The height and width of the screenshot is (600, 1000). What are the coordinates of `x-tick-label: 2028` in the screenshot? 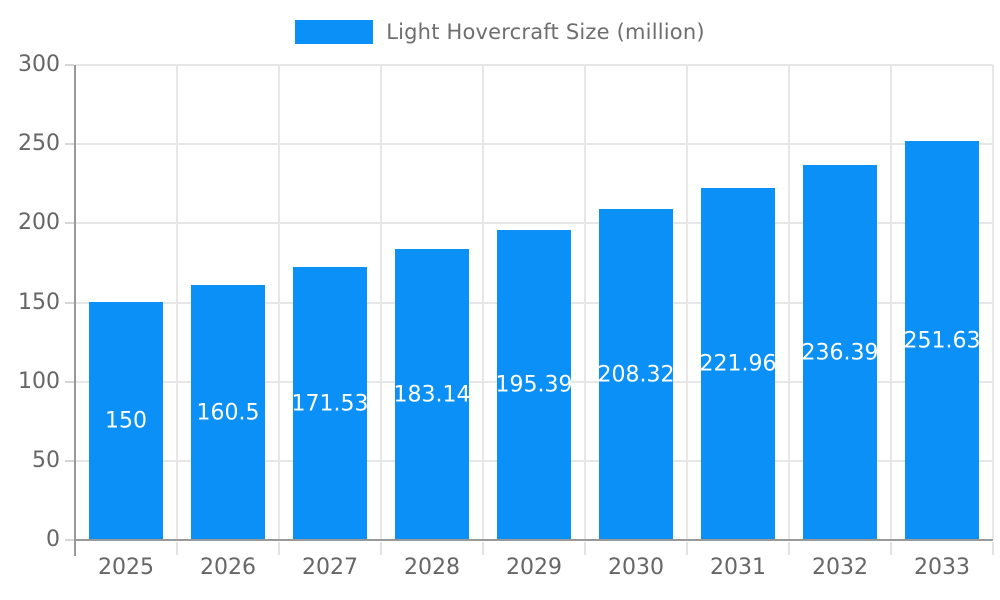 It's located at (432, 567).